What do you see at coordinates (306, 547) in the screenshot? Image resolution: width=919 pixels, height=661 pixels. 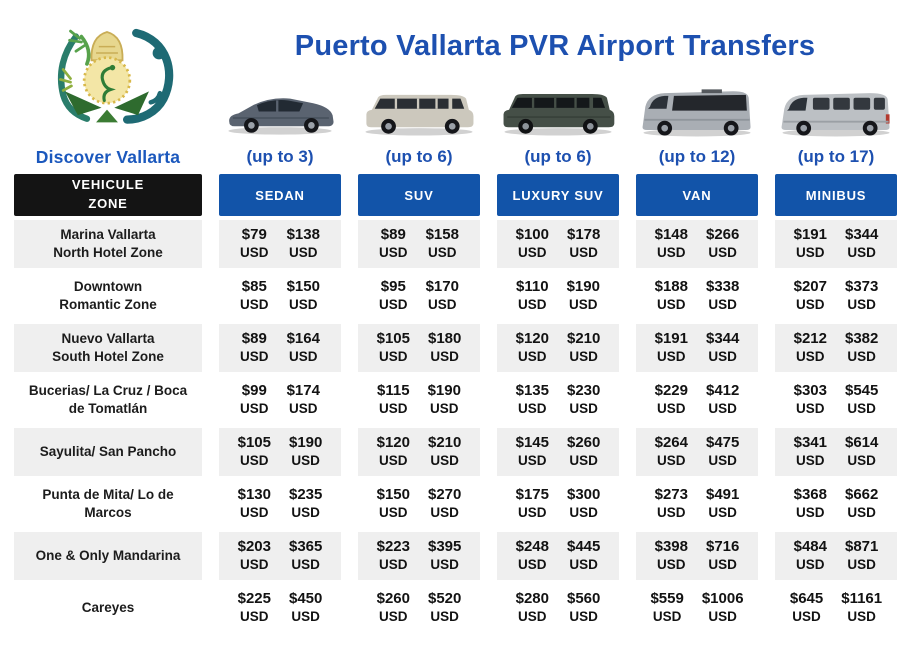 I see `price-amount: $365` at bounding box center [306, 547].